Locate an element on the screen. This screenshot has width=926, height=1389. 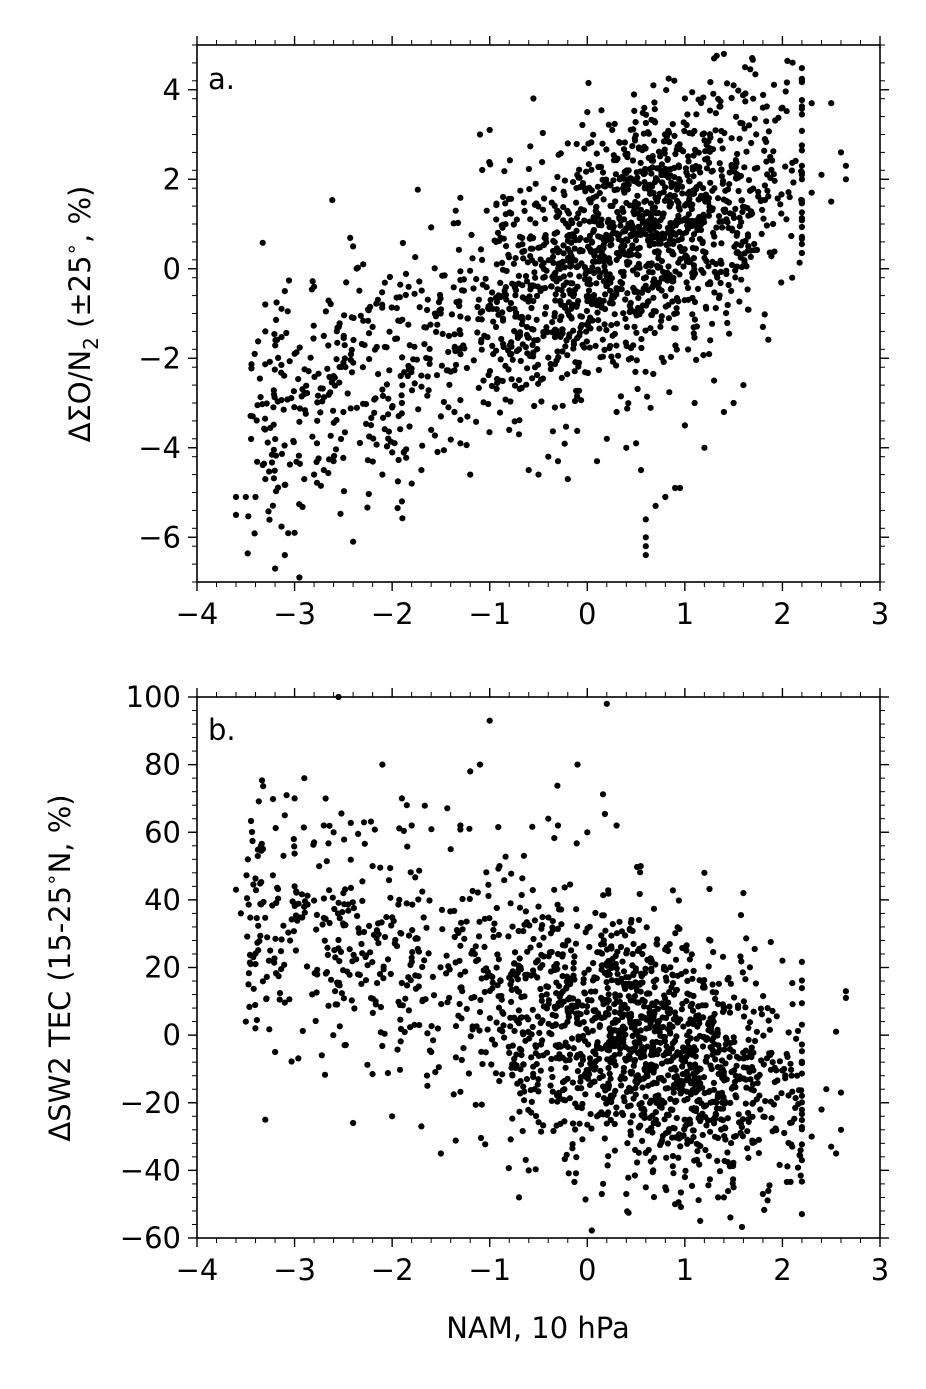
y-tick-label: −6 is located at coordinates (159, 537).